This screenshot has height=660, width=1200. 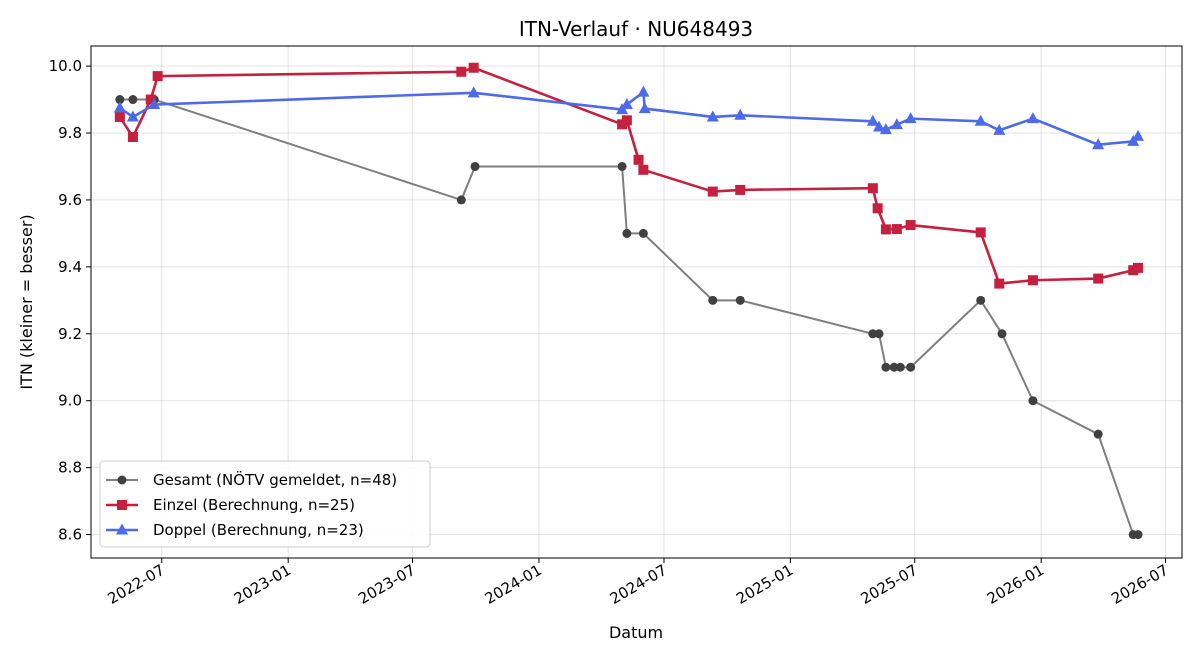 I want to click on legend-label-einzel: Einzel (Berechnung, n=25), so click(x=254, y=505).